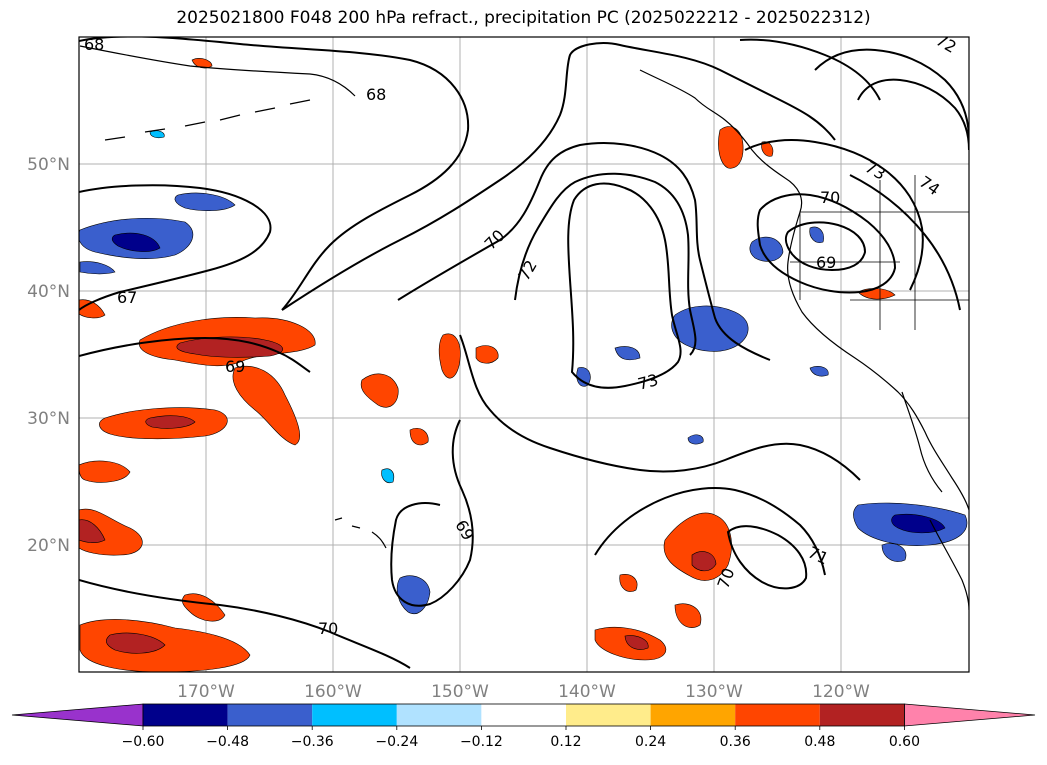 The image size is (1047, 765). Describe the element at coordinates (841, 692) in the screenshot. I see `lon-label-120w: 120°W` at that location.